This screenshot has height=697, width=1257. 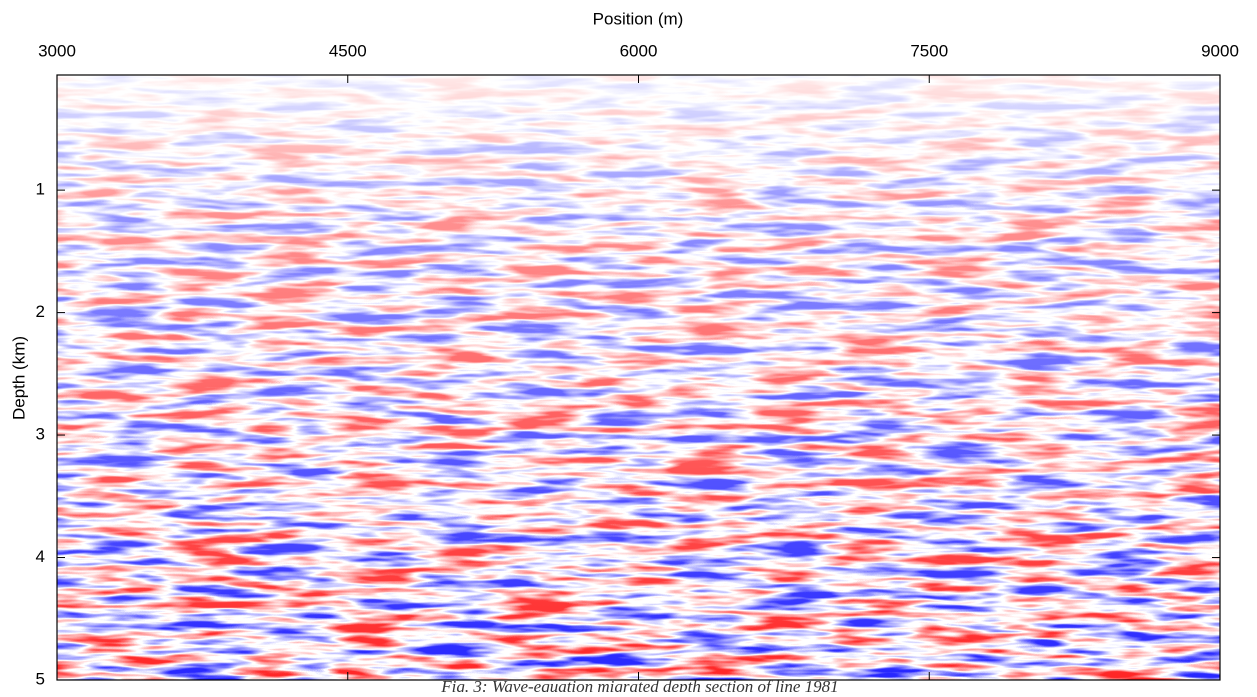 What do you see at coordinates (57, 50) in the screenshot?
I see `x-tick-label: 3000` at bounding box center [57, 50].